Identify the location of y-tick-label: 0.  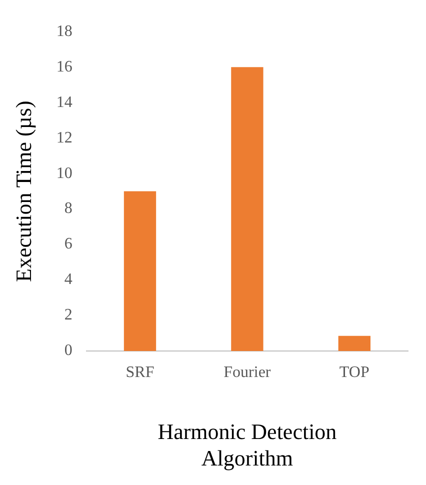
(68, 351).